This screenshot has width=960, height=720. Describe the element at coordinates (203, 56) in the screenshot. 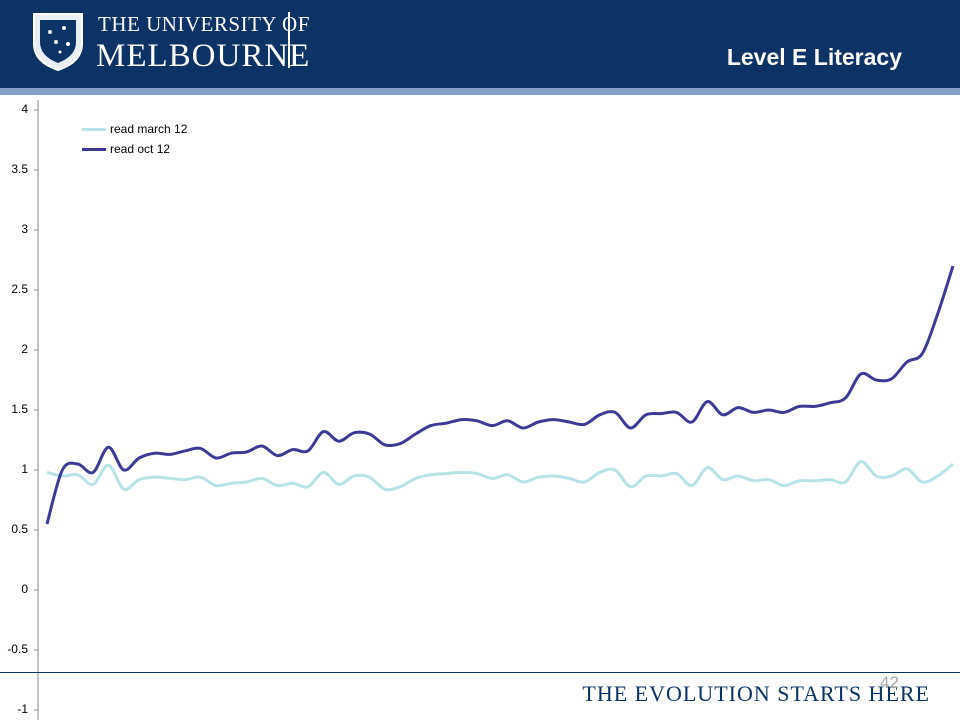

I see `university-name: MELBOURNE` at that location.